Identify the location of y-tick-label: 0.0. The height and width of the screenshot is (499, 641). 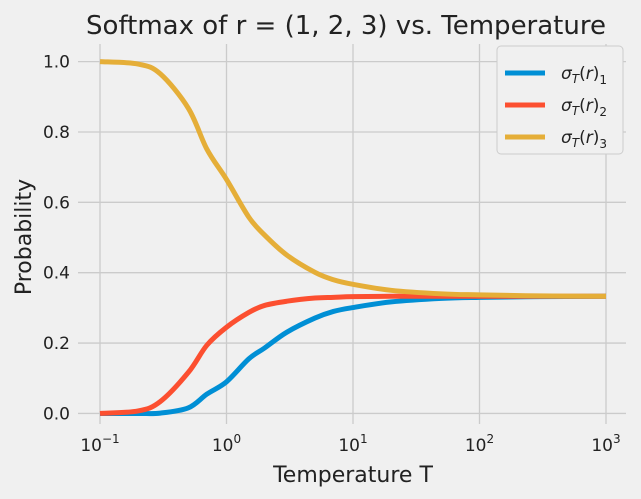
(56, 414).